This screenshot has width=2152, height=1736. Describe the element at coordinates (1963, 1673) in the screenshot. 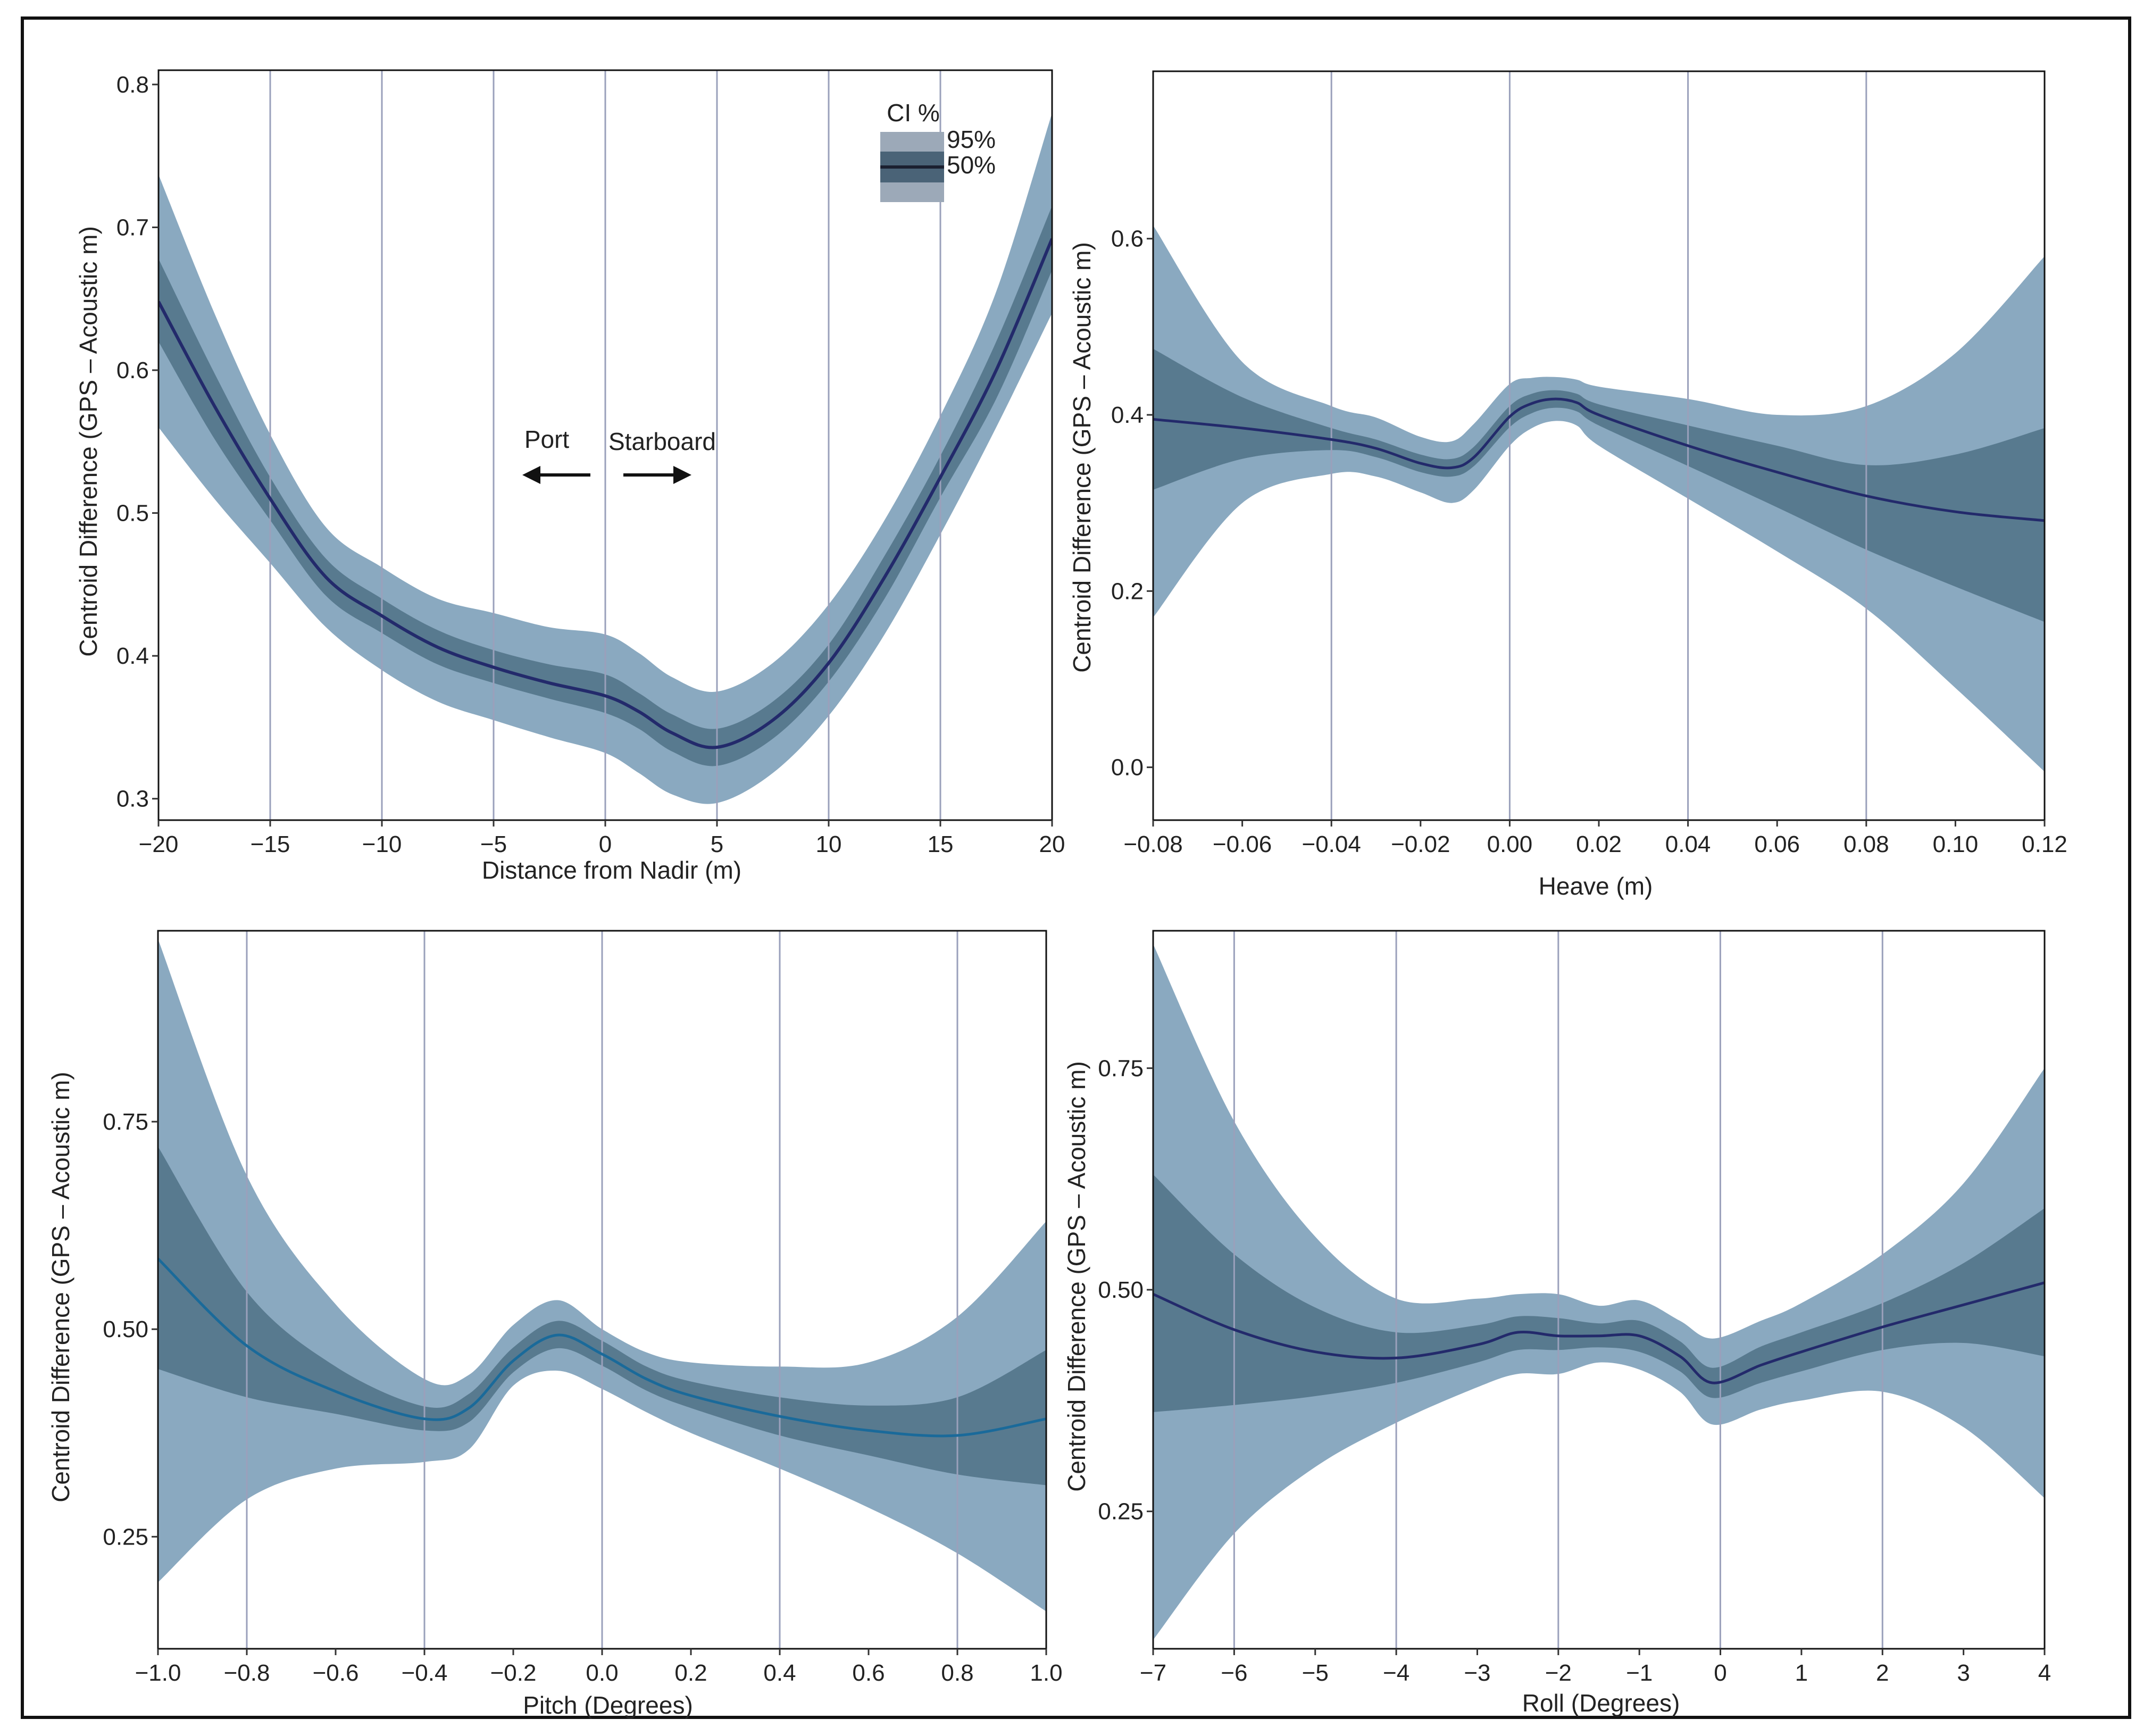

I see `roll-x-tick-label: 3` at that location.